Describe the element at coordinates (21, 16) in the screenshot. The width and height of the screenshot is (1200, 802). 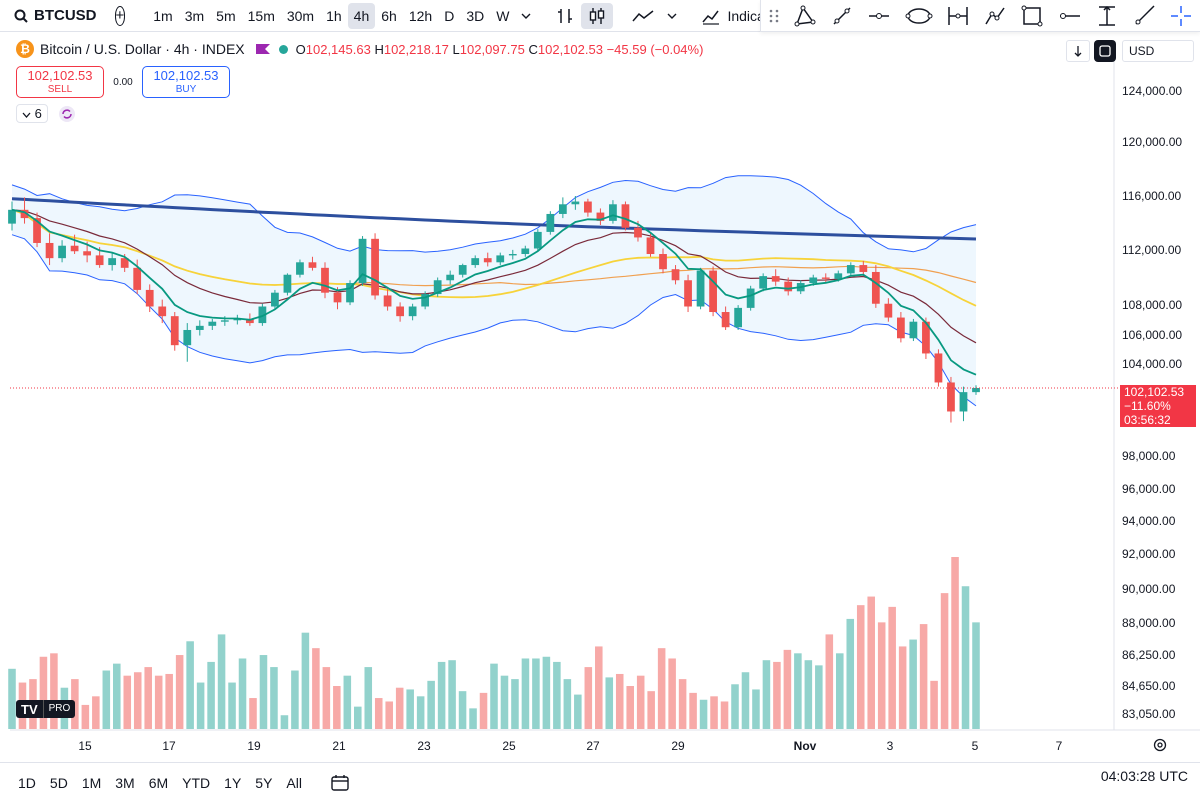
I see `search-icon` at that location.